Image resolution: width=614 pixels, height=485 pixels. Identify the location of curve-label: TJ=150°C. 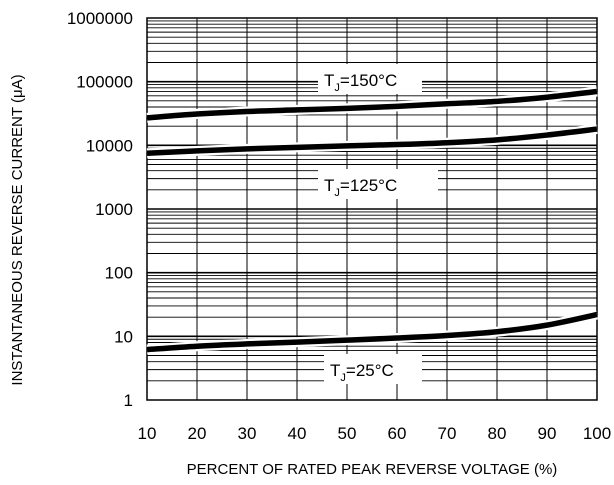
(360, 82).